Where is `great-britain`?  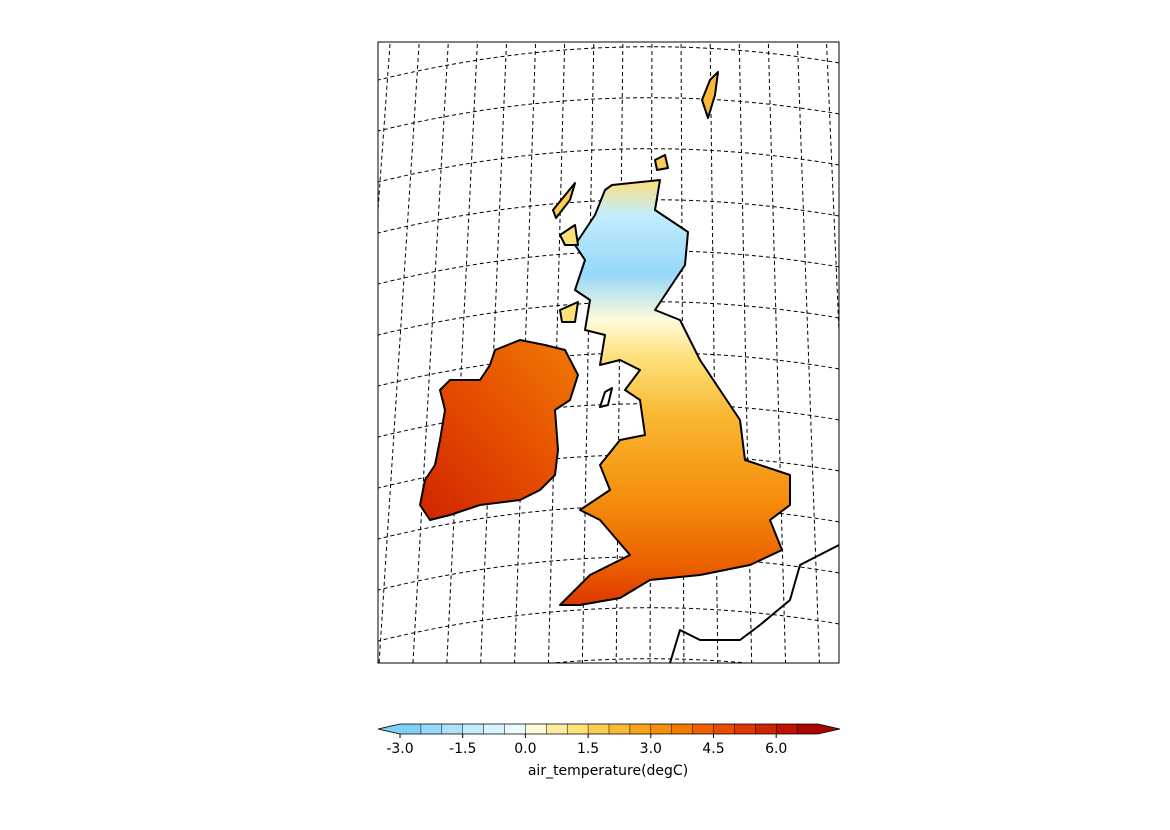 great-britain is located at coordinates (675, 392).